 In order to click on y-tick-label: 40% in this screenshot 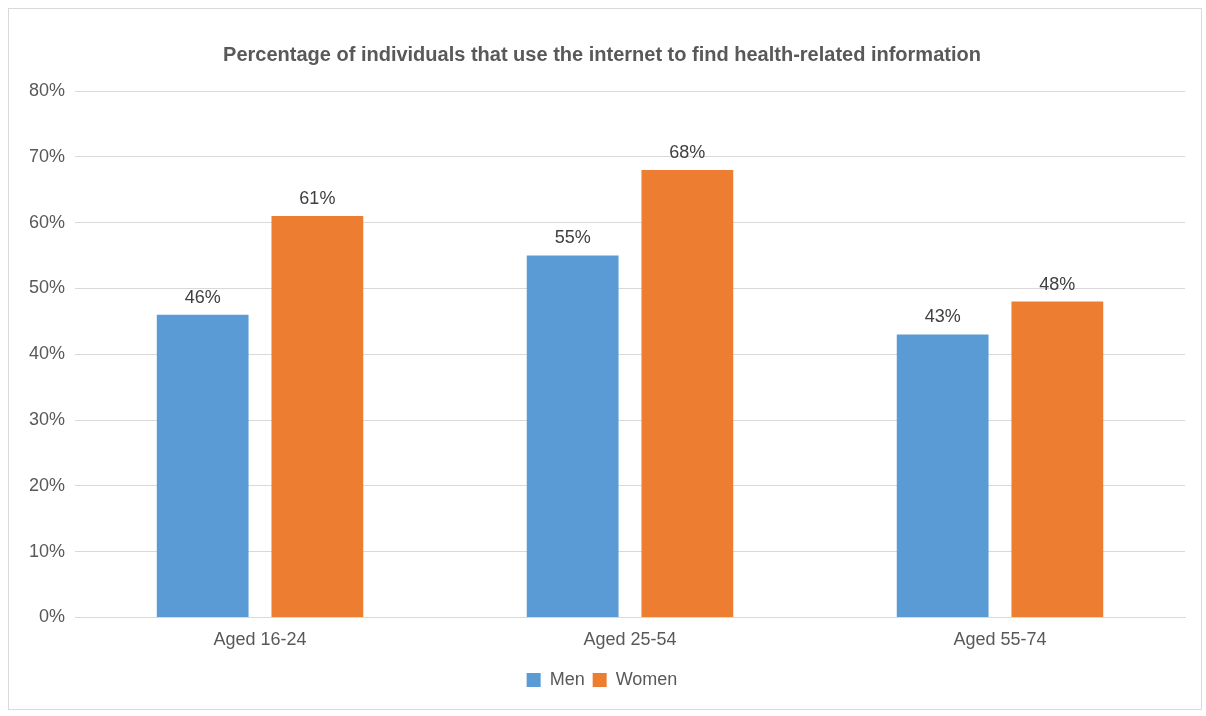, I will do `click(47, 353)`.